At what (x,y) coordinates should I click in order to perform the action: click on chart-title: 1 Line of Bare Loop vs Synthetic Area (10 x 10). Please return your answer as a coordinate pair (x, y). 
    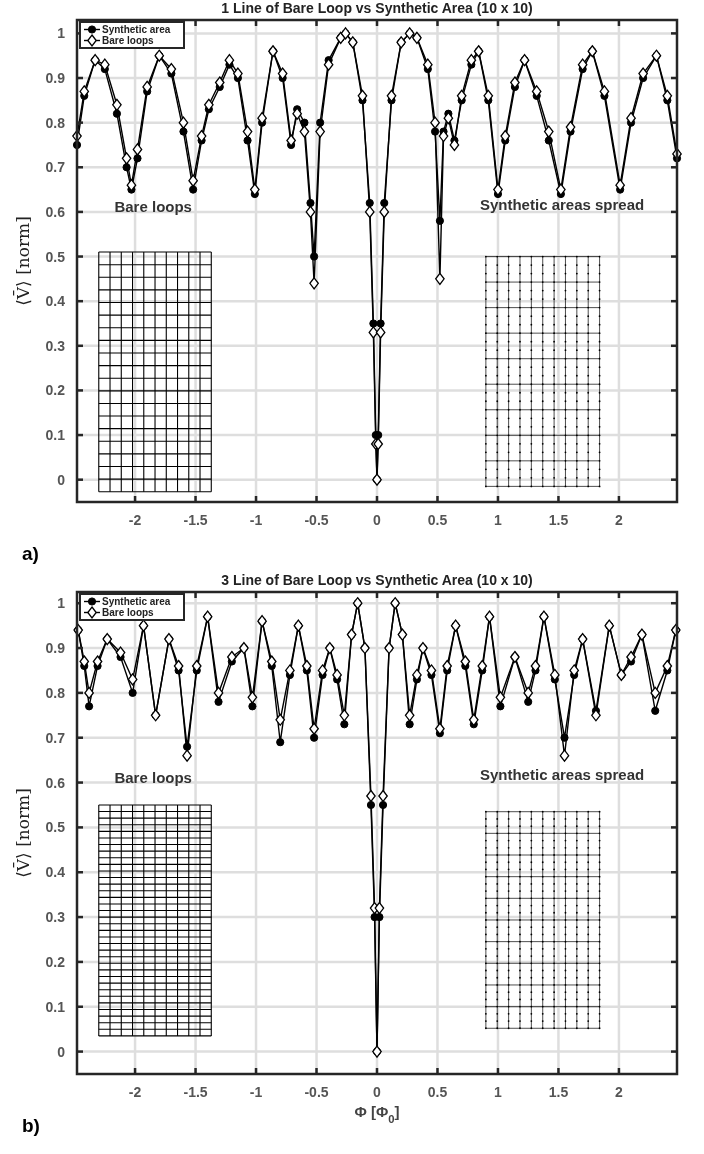
    Looking at the image, I should click on (377, 8).